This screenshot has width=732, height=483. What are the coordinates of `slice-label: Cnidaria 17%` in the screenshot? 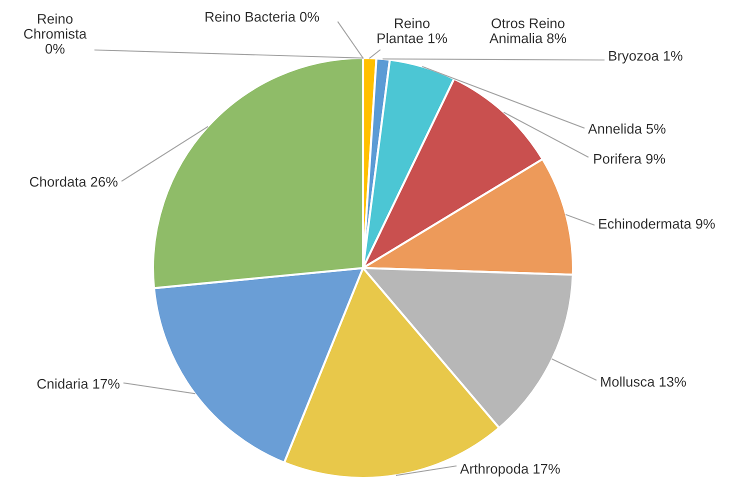 It's located at (78, 383).